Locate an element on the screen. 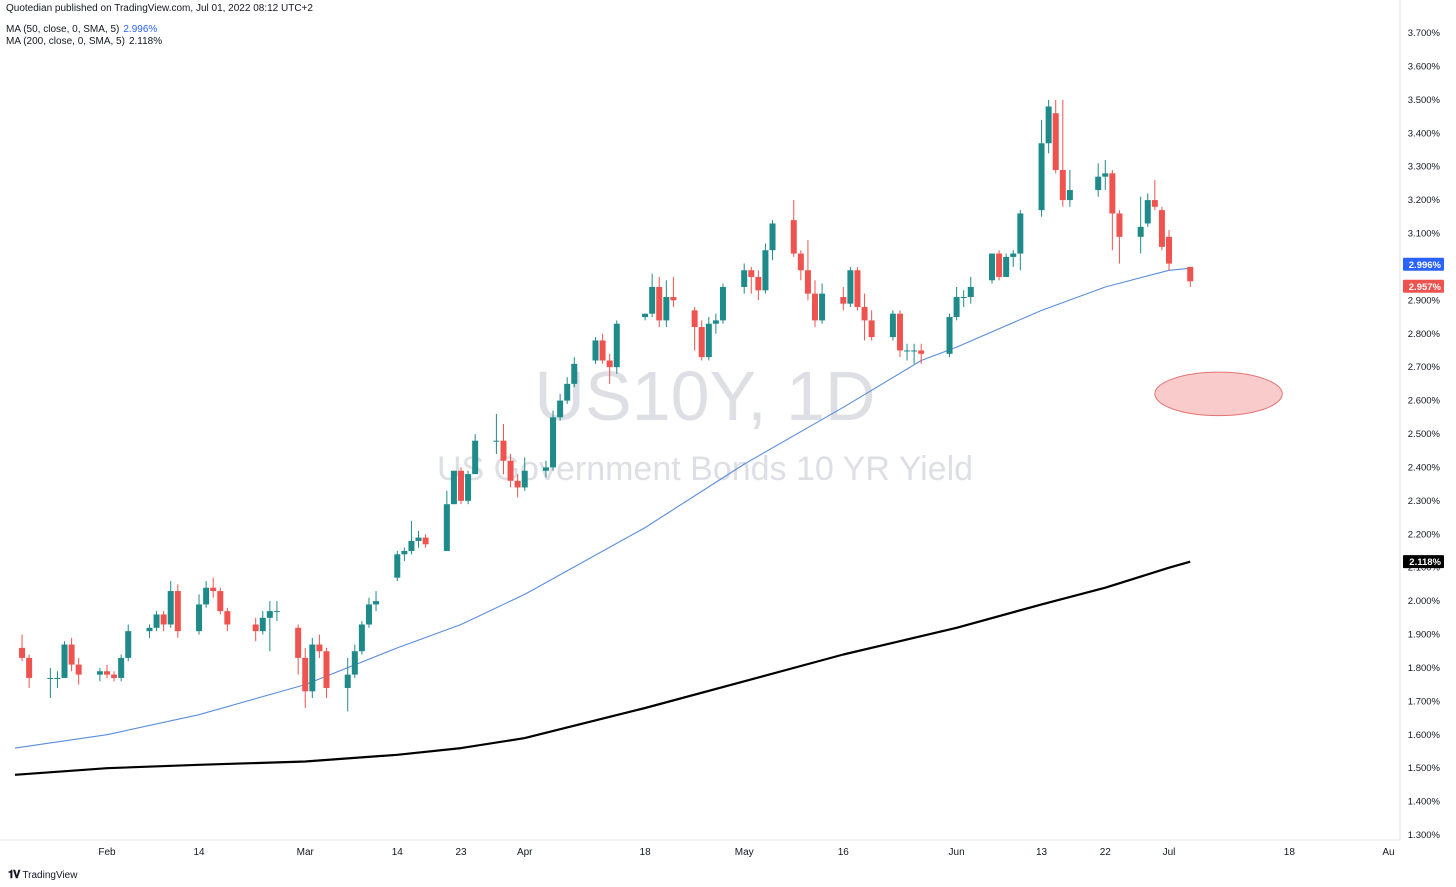  annotation-ellipse is located at coordinates (1218, 394).